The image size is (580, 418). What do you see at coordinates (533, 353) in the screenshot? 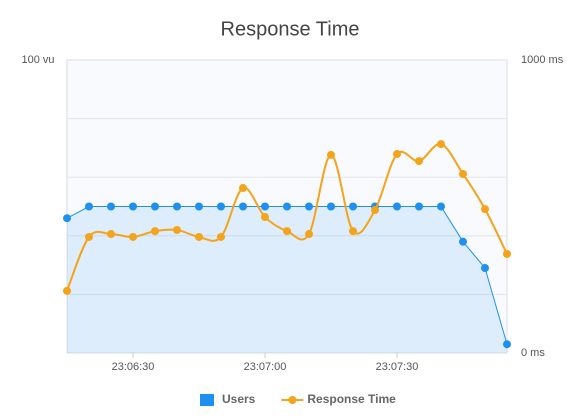
I see `y2-tick-label: 0 ms` at bounding box center [533, 353].